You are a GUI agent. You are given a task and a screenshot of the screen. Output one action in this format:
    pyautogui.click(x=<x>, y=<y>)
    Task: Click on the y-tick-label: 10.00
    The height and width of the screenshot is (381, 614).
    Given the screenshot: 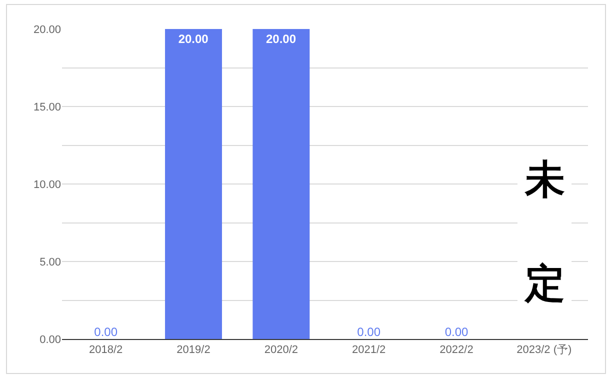 What is the action you would take?
    pyautogui.click(x=47, y=184)
    